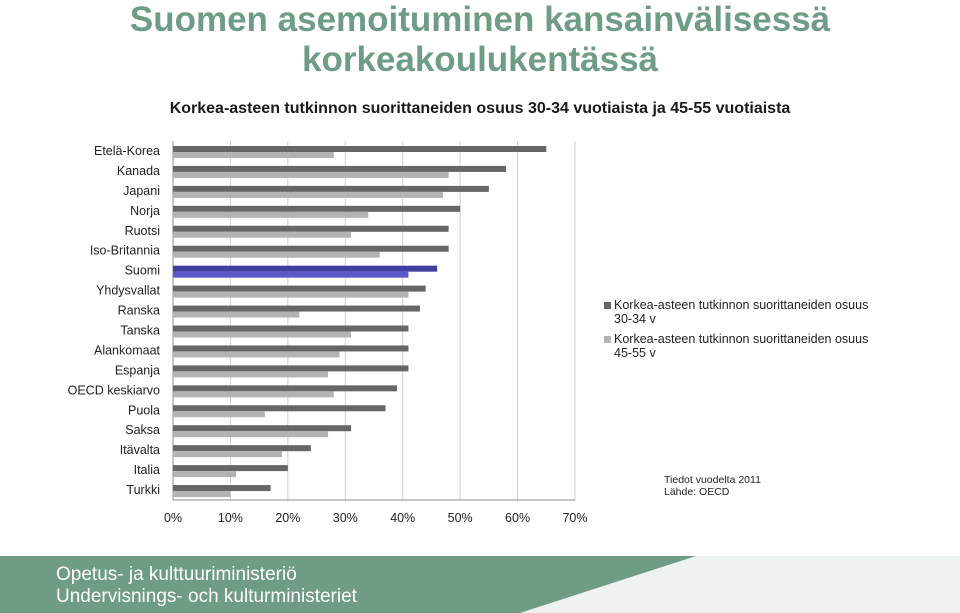 The width and height of the screenshot is (960, 613). Describe the element at coordinates (142, 231) in the screenshot. I see `category-label: Ruotsi` at that location.